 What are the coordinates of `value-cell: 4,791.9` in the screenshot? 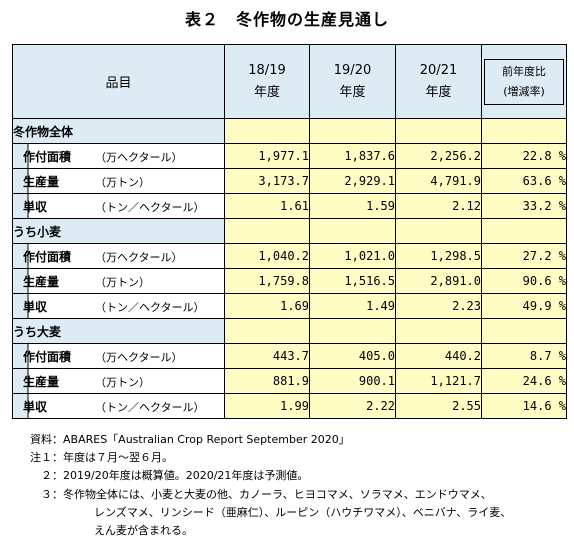 It's located at (438, 181).